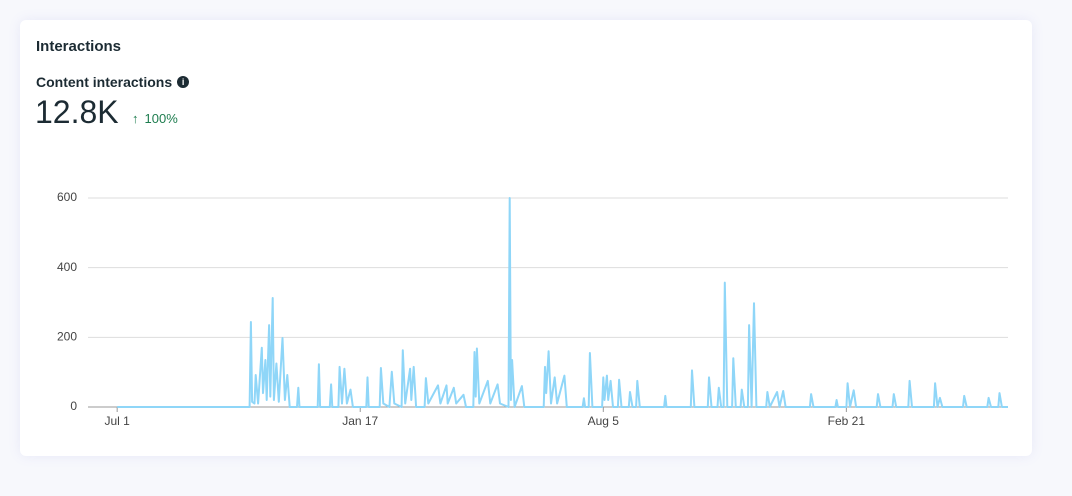  What do you see at coordinates (67, 337) in the screenshot?
I see `y-tick-label: 200` at bounding box center [67, 337].